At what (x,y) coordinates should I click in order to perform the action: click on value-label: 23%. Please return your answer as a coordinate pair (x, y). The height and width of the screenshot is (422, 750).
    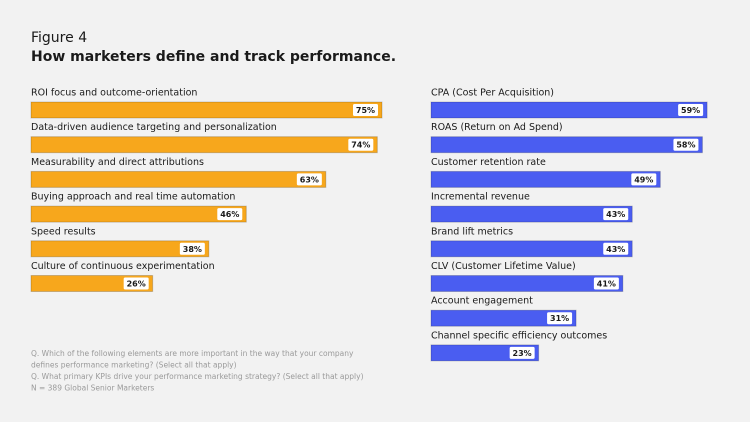
    Looking at the image, I should click on (522, 353).